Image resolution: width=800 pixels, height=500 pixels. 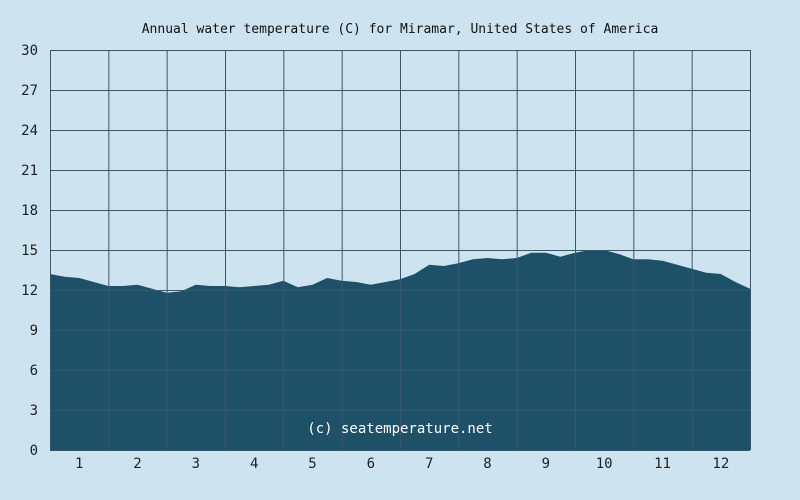 I want to click on x-tick-label: 6, so click(x=371, y=464).